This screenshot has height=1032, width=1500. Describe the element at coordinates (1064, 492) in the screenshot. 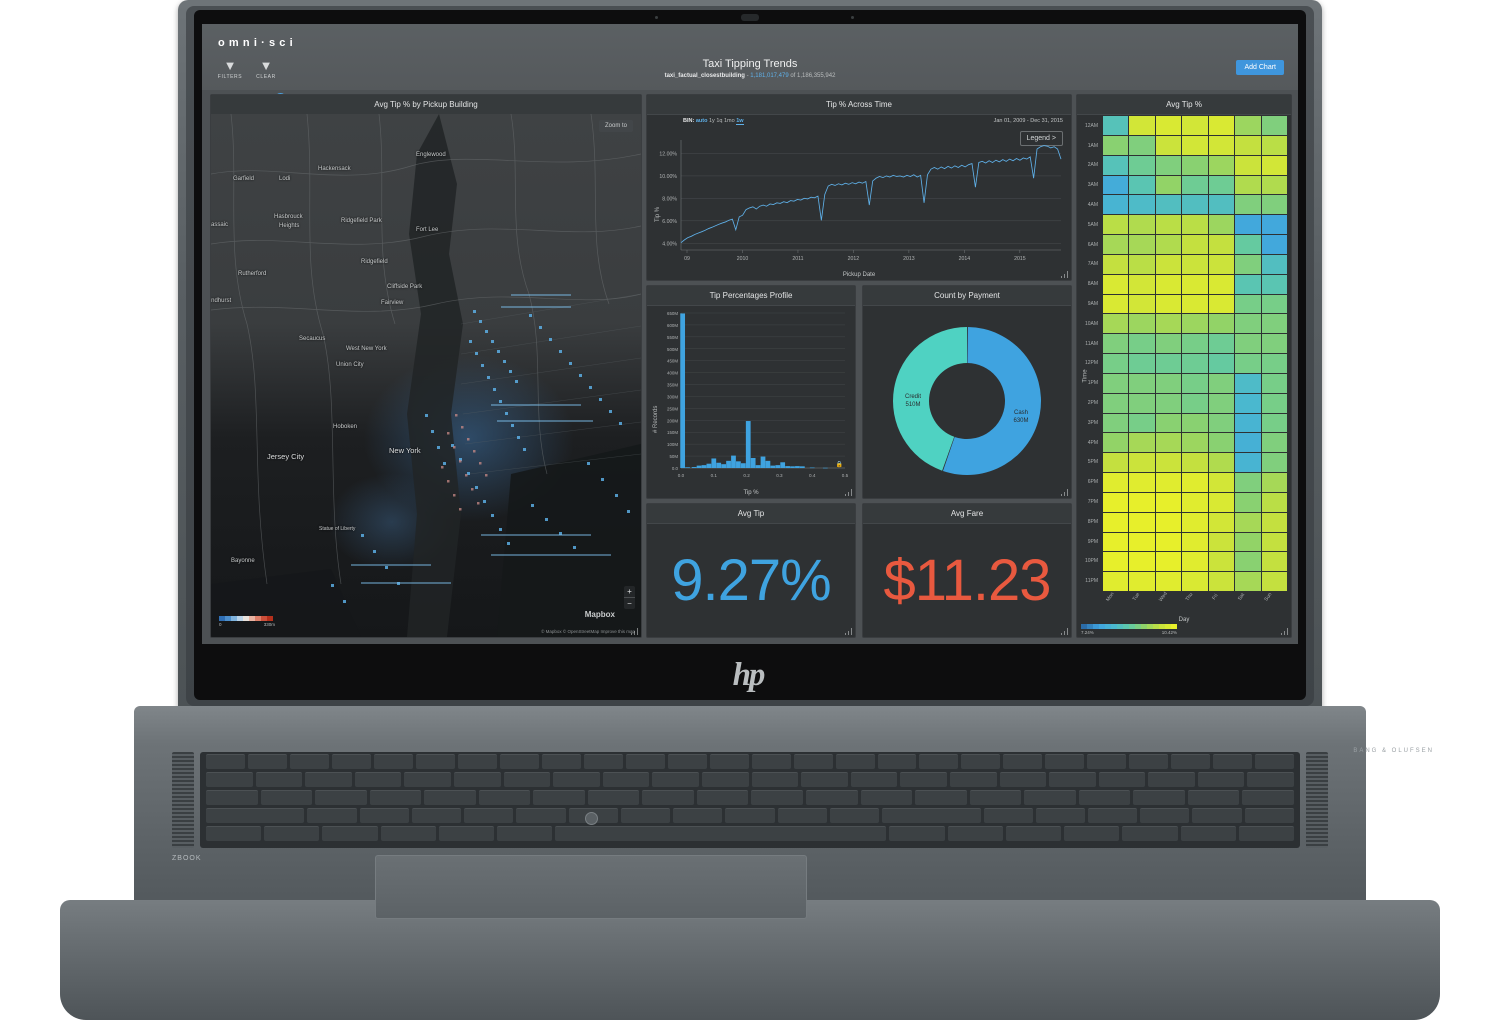

I see `donut-resize-handle` at that location.